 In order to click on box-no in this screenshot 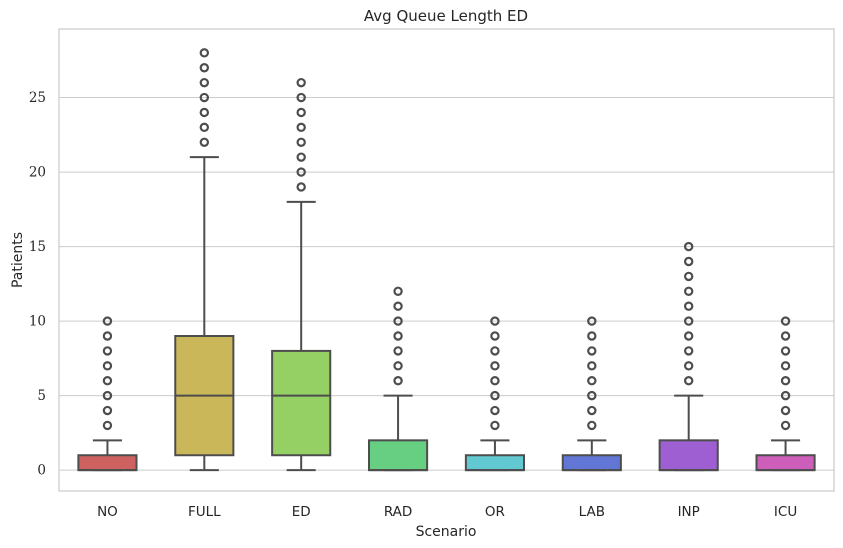, I will do `click(107, 394)`.